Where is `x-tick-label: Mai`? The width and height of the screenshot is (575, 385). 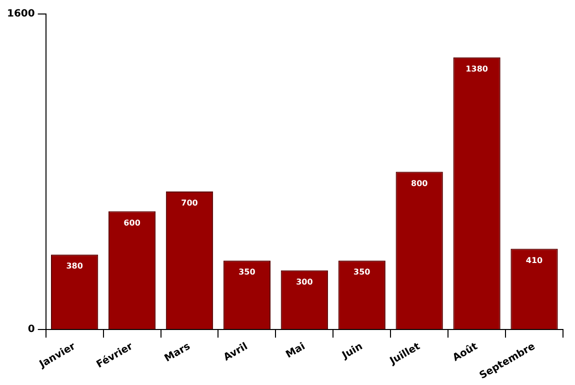
x-tick-label: Mai is located at coordinates (296, 351).